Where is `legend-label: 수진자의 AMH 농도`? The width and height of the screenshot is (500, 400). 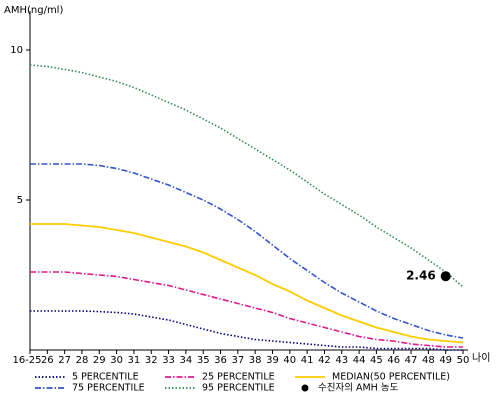
legend-label: 수진자의 AMH 농도 is located at coordinates (358, 388).